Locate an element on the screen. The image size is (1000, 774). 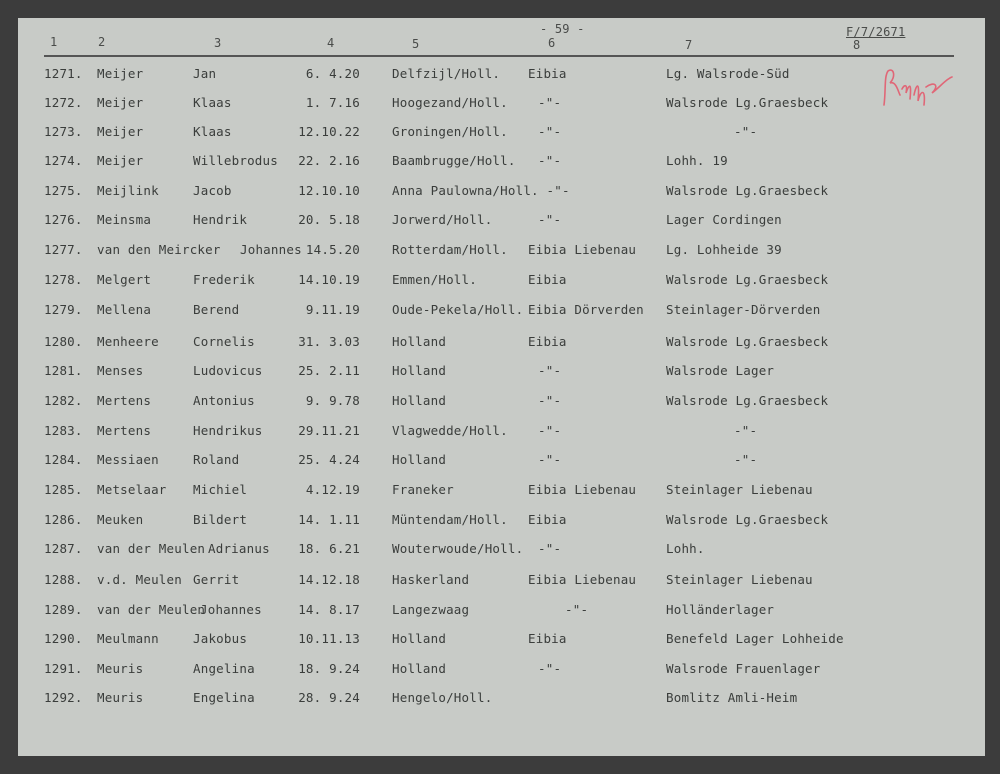
birth-place: Müntendam/Holl. is located at coordinates (450, 519).